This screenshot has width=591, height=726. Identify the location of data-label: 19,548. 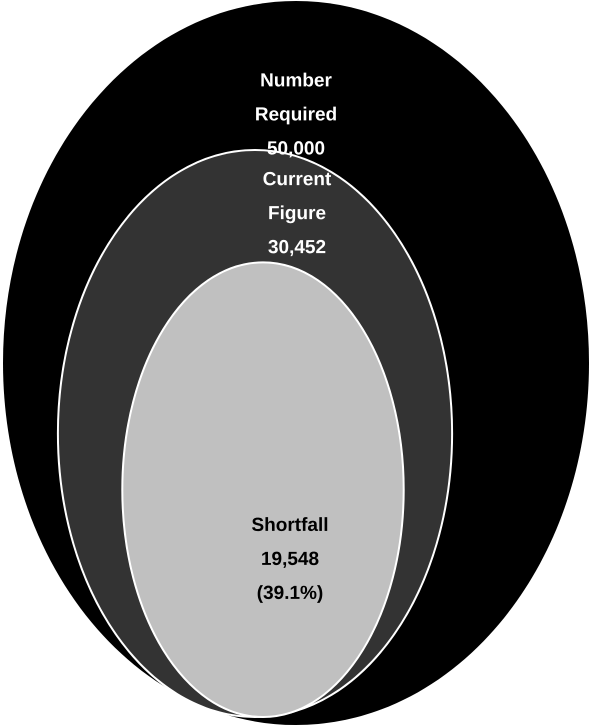
(290, 560).